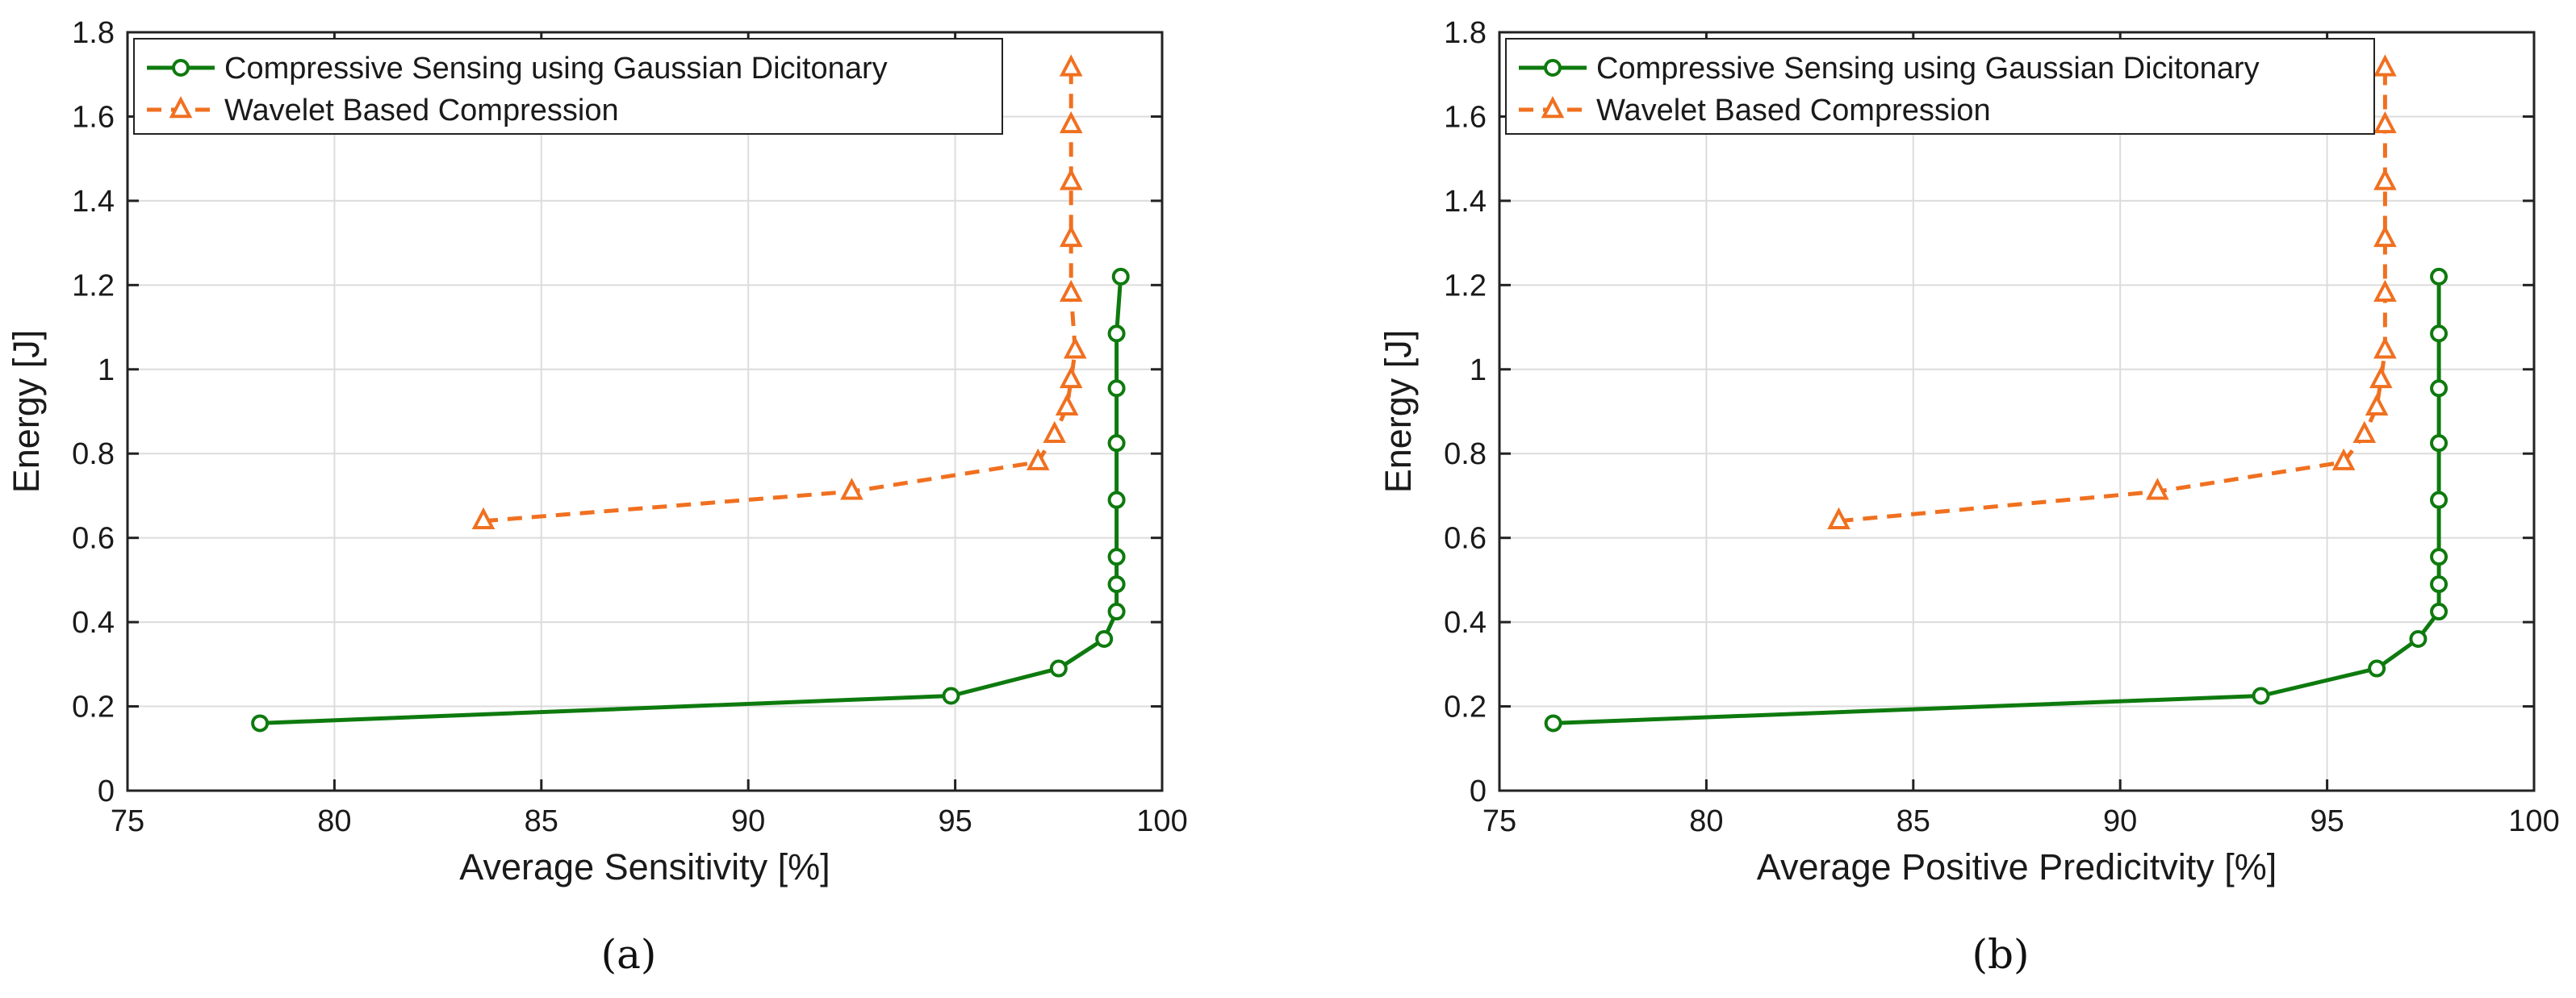 The image size is (2576, 998). What do you see at coordinates (1465, 286) in the screenshot?
I see `y-tick-label: 1.2` at bounding box center [1465, 286].